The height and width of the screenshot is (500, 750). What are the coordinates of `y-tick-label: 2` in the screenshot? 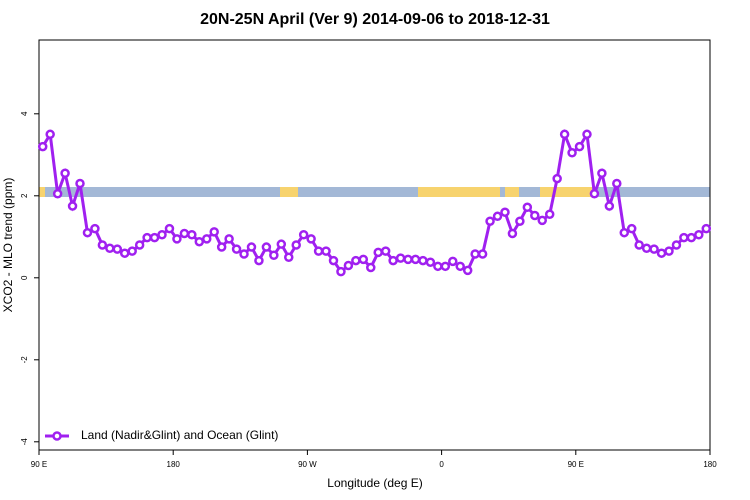 It's located at (24, 195).